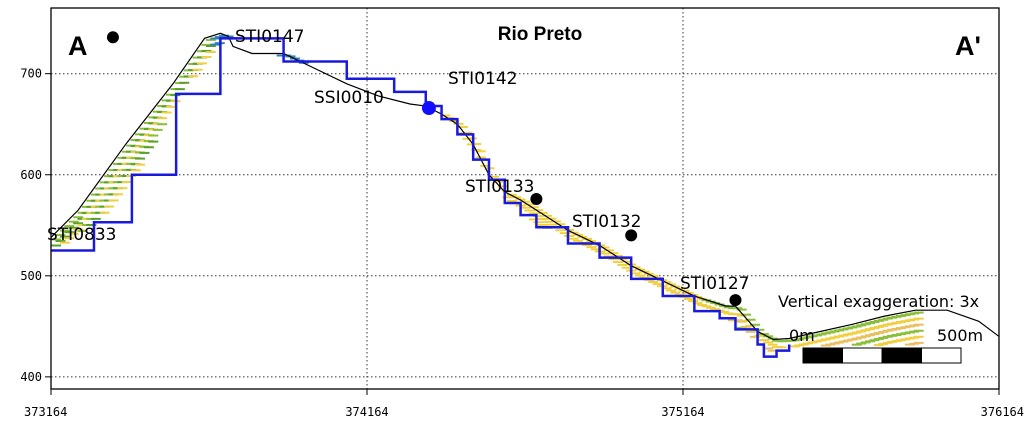 The height and width of the screenshot is (433, 1025). I want to click on scale-bar-start-label: 0m, so click(802, 335).